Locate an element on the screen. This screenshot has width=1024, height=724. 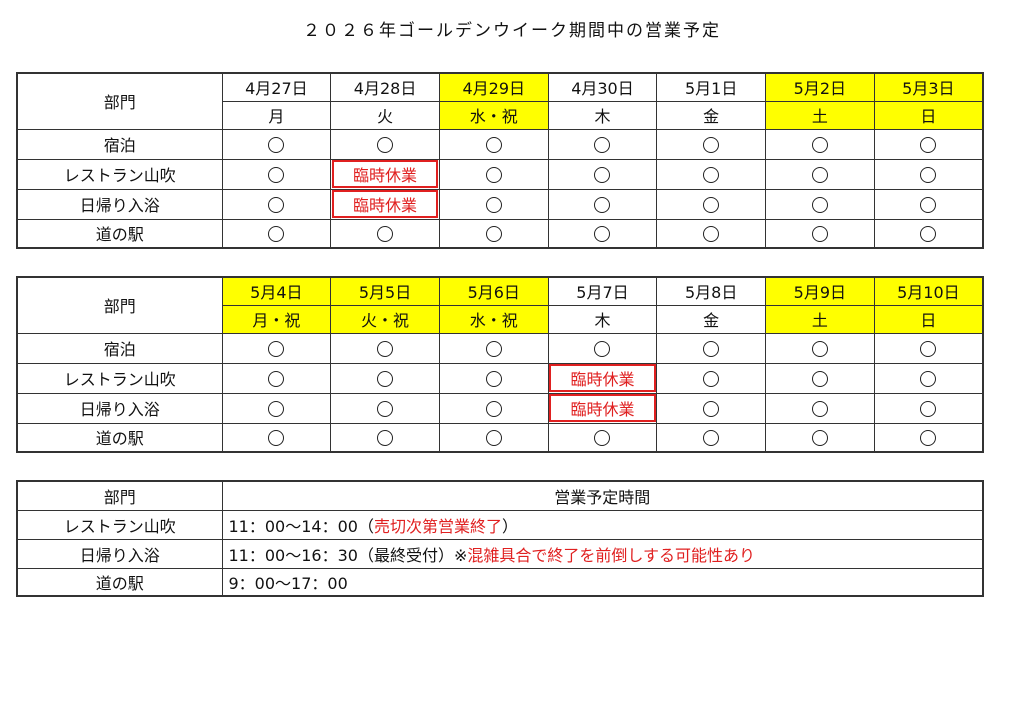
table-row: レストラン山吹 11：00～14：00（売切次第営業終了） is located at coordinates (500, 524).